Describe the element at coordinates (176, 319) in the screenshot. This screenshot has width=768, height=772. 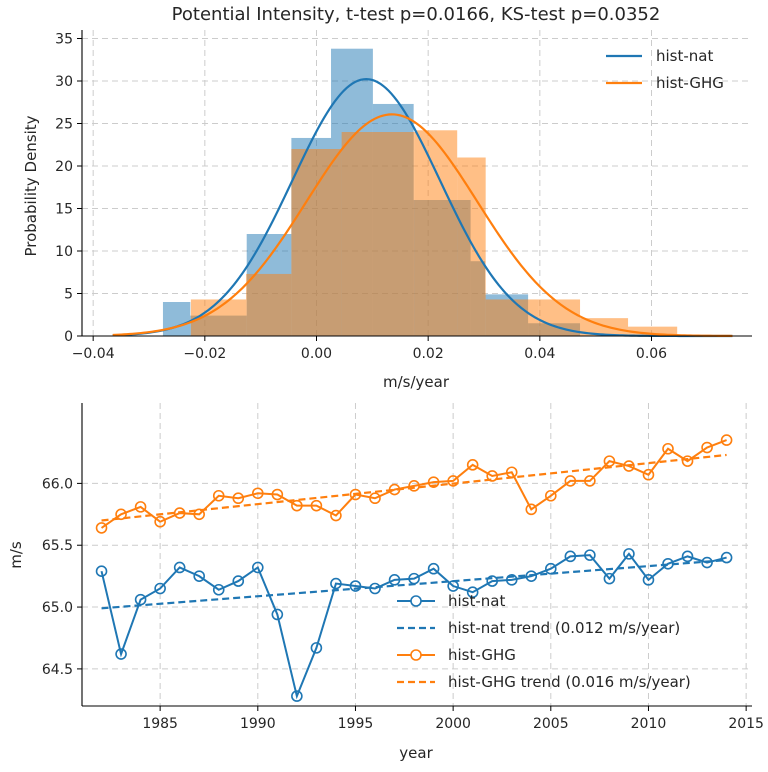
I see `histogram-bar-hist-nat` at that location.